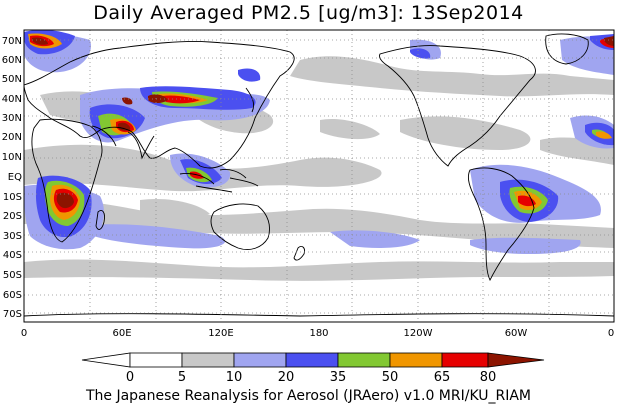  I want to click on lon-label: 120W, so click(418, 333).